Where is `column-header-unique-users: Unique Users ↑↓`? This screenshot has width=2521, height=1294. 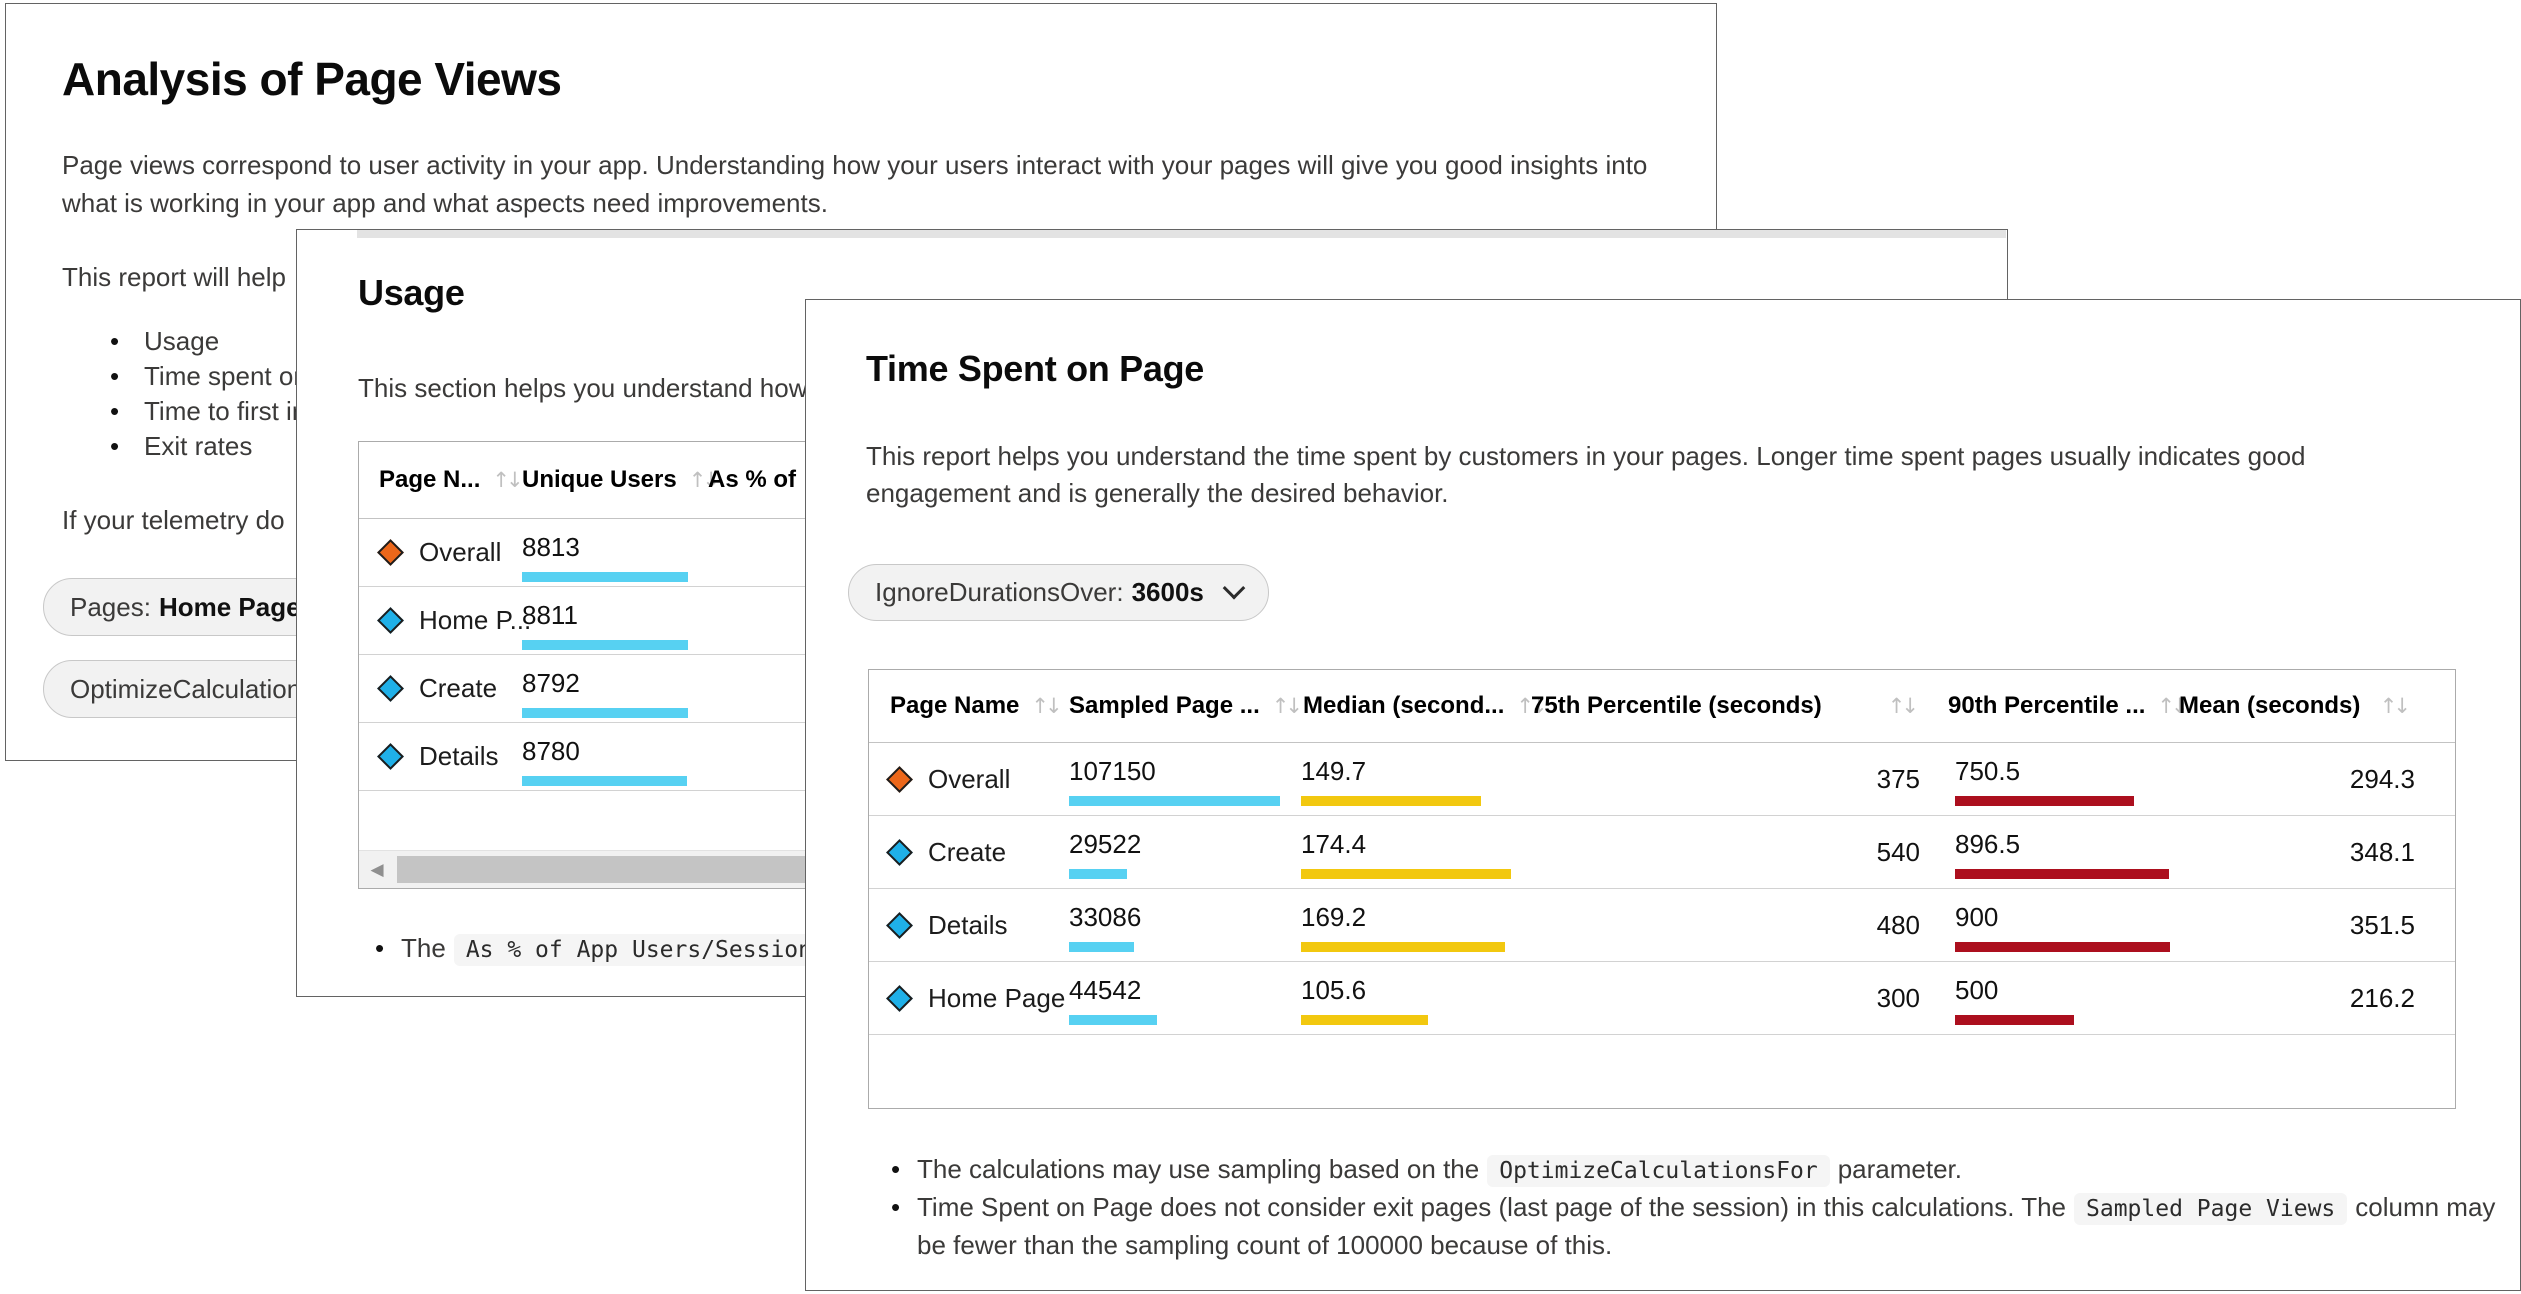 column-header-unique-users: Unique Users ↑↓ is located at coordinates (621, 479).